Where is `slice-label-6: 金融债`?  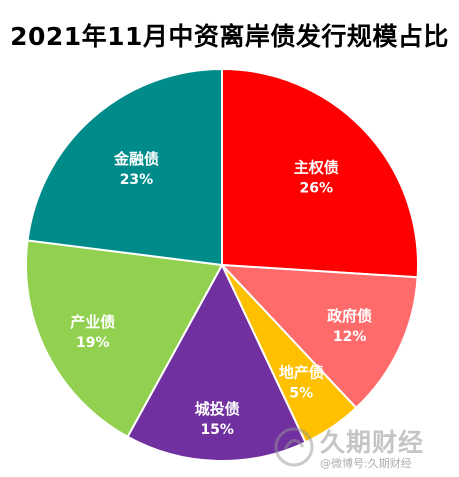
slice-label-6: 金融债 is located at coordinates (136, 159).